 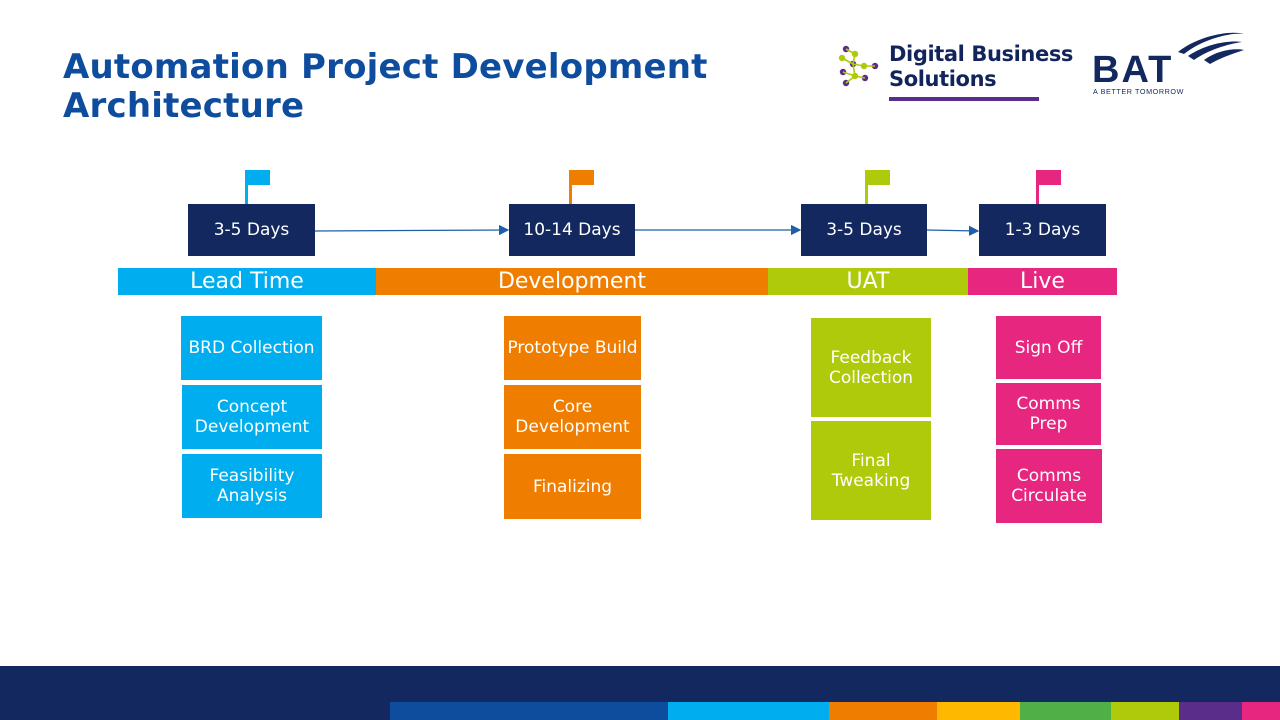 I want to click on task-sign-off: Sign Off, so click(x=1048, y=347).